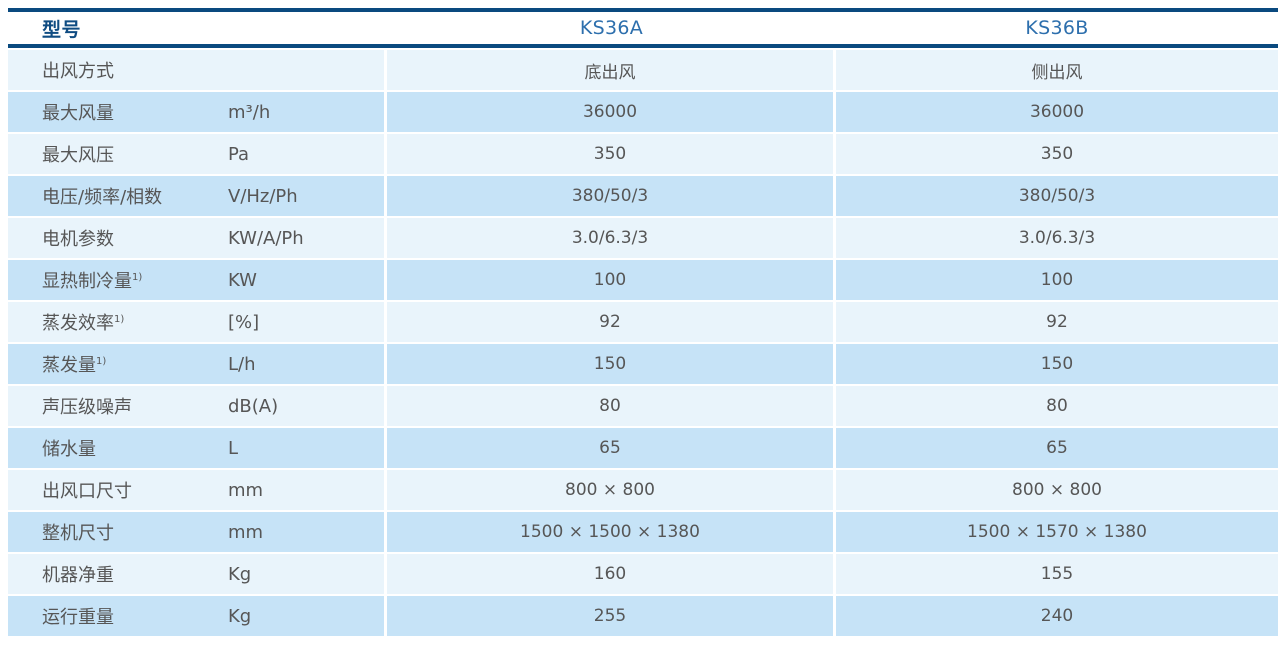  I want to click on spec-value-ks36a: 底出风, so click(610, 70).